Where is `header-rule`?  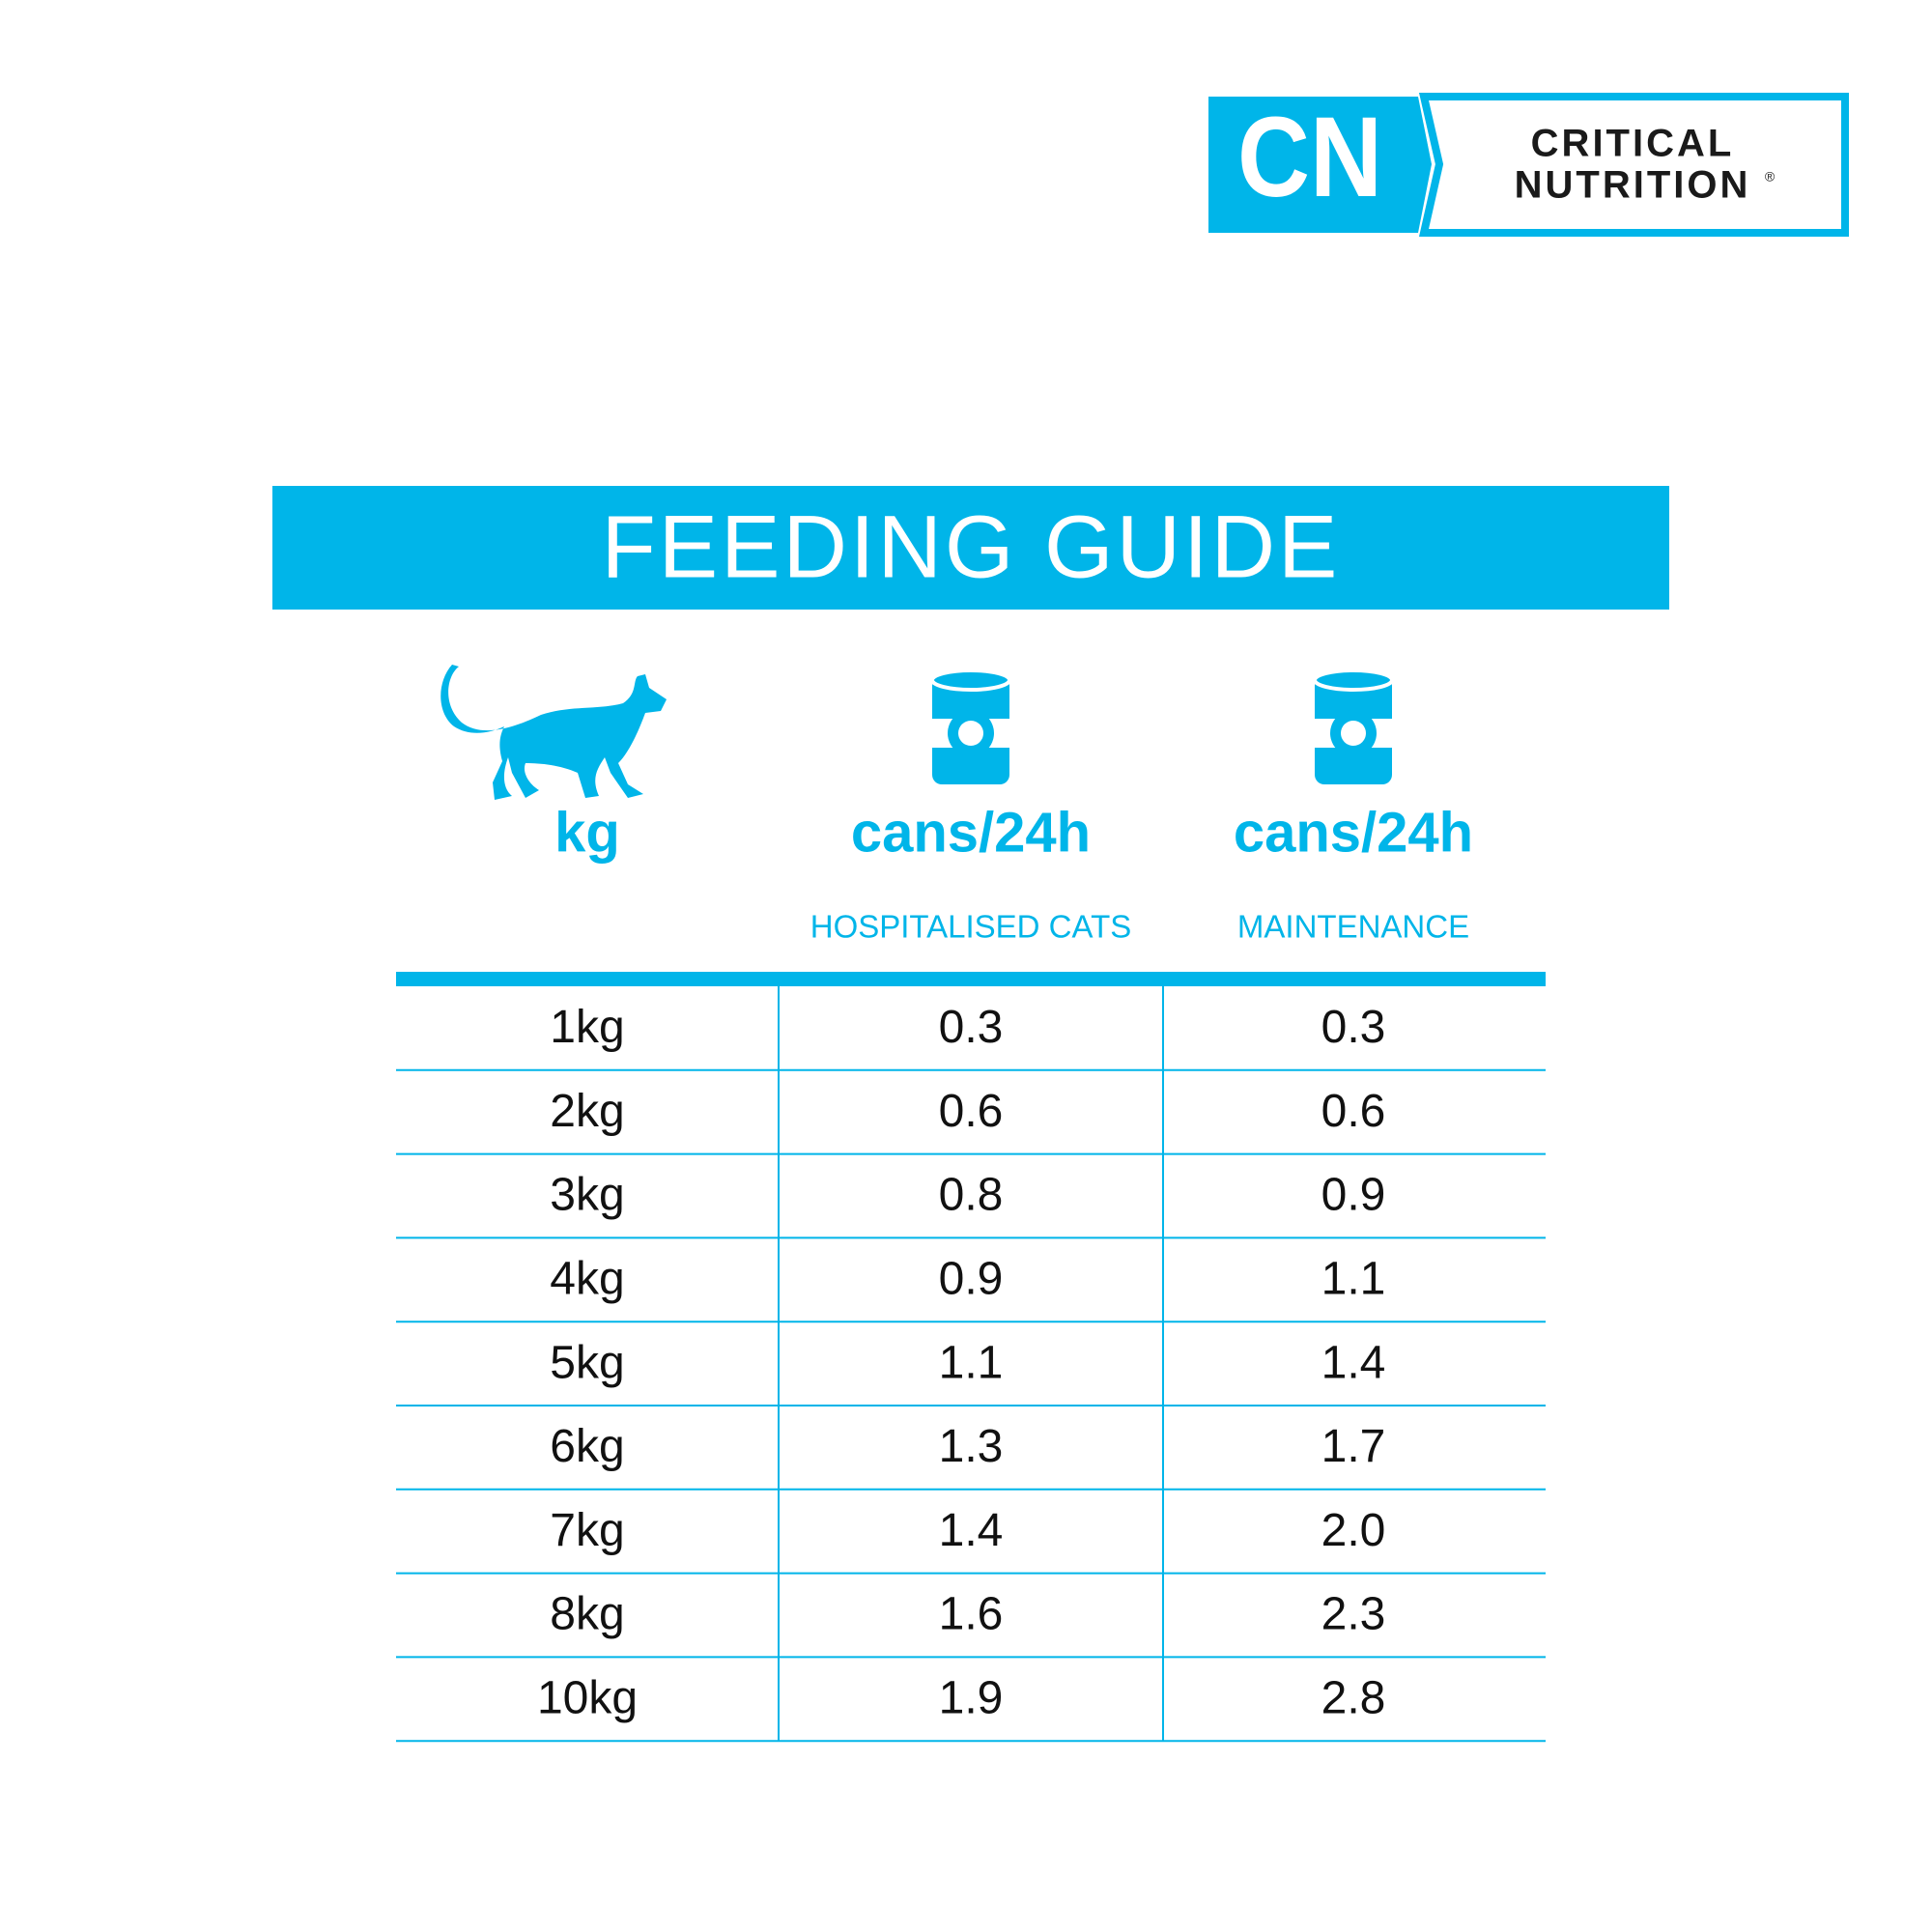 header-rule is located at coordinates (971, 979).